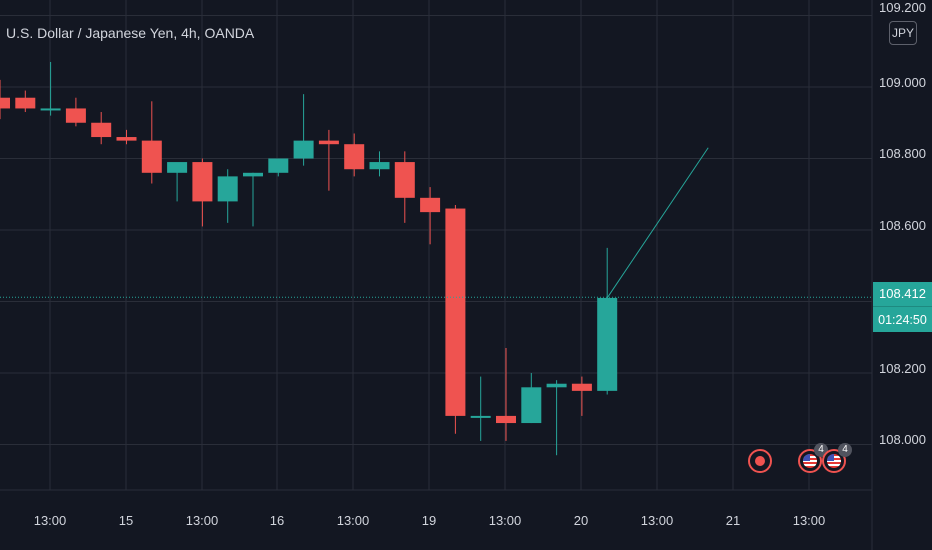 The width and height of the screenshot is (932, 550). I want to click on economic-event-icon, so click(760, 461).